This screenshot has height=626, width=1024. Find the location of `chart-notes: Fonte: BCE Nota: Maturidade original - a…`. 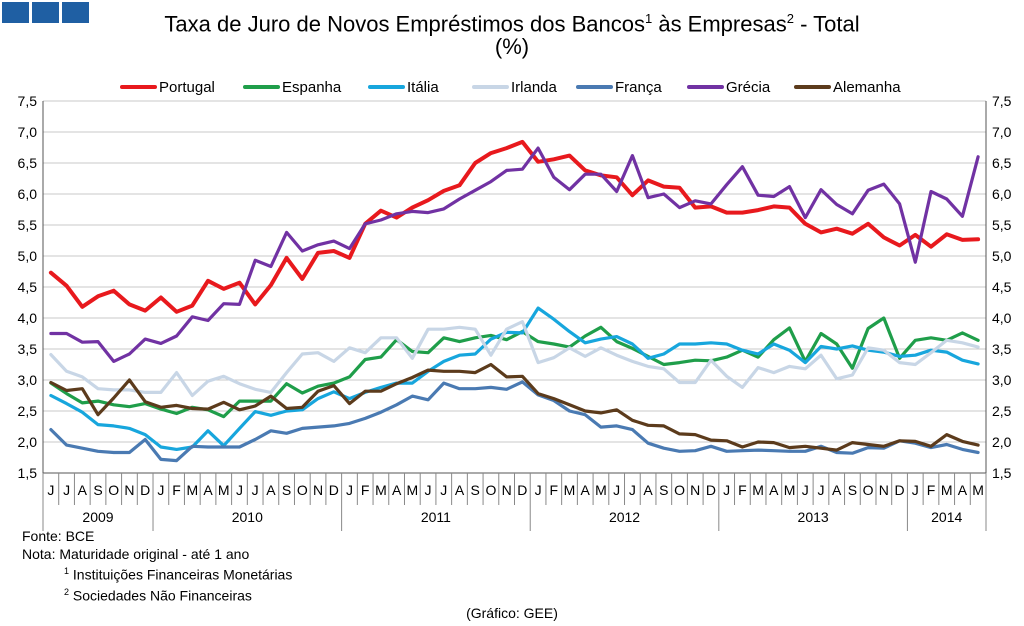

chart-notes: Fonte: BCE Nota: Maturidade original - a… is located at coordinates (157, 566).